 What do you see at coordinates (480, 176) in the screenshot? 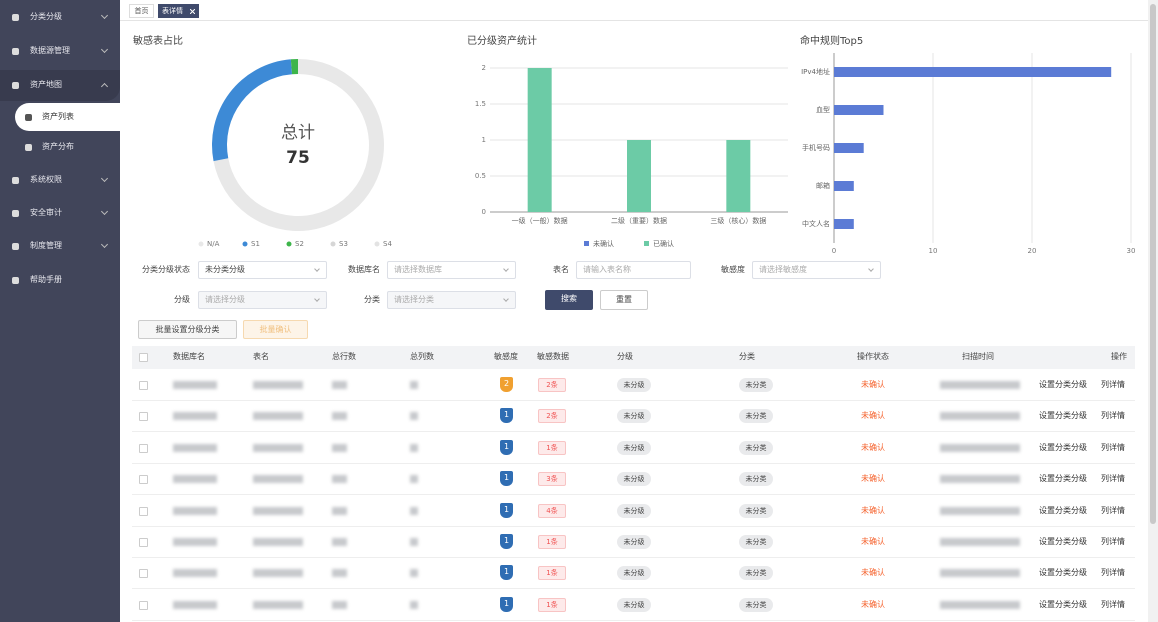
I see `y-tick-label: 0.5` at bounding box center [480, 176].